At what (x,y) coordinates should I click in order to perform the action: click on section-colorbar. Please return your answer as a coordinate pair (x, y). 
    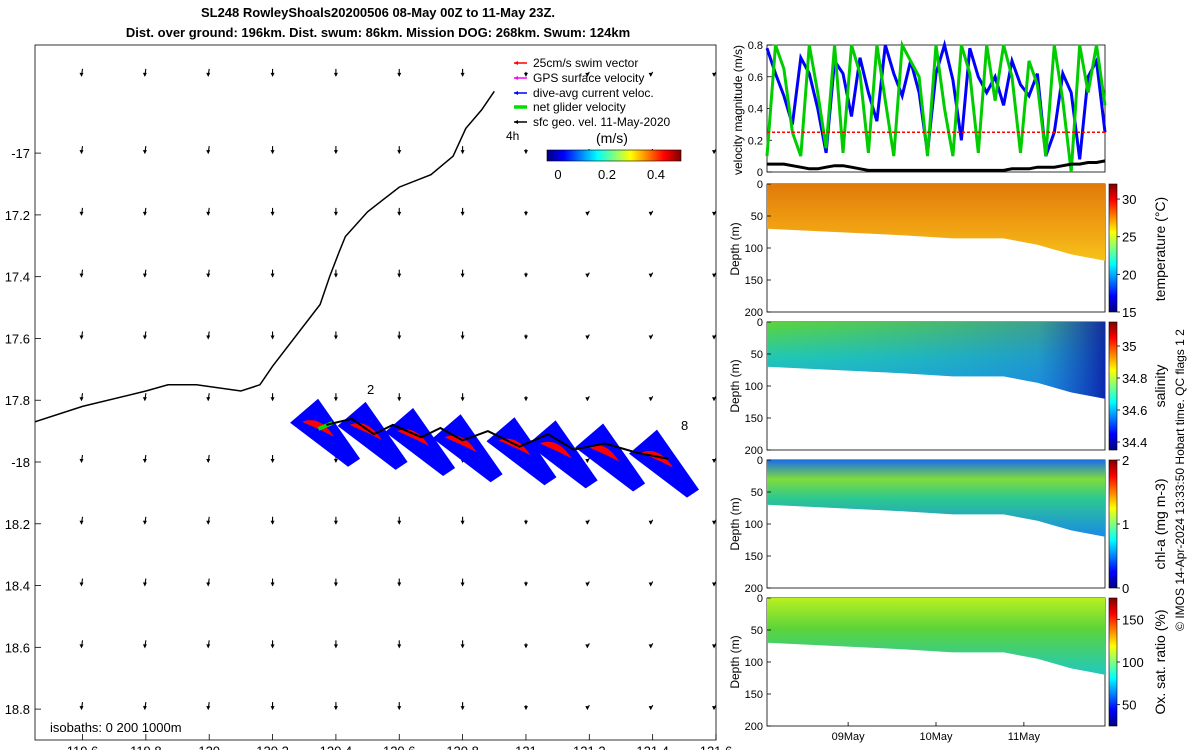
    Looking at the image, I should click on (1113, 524).